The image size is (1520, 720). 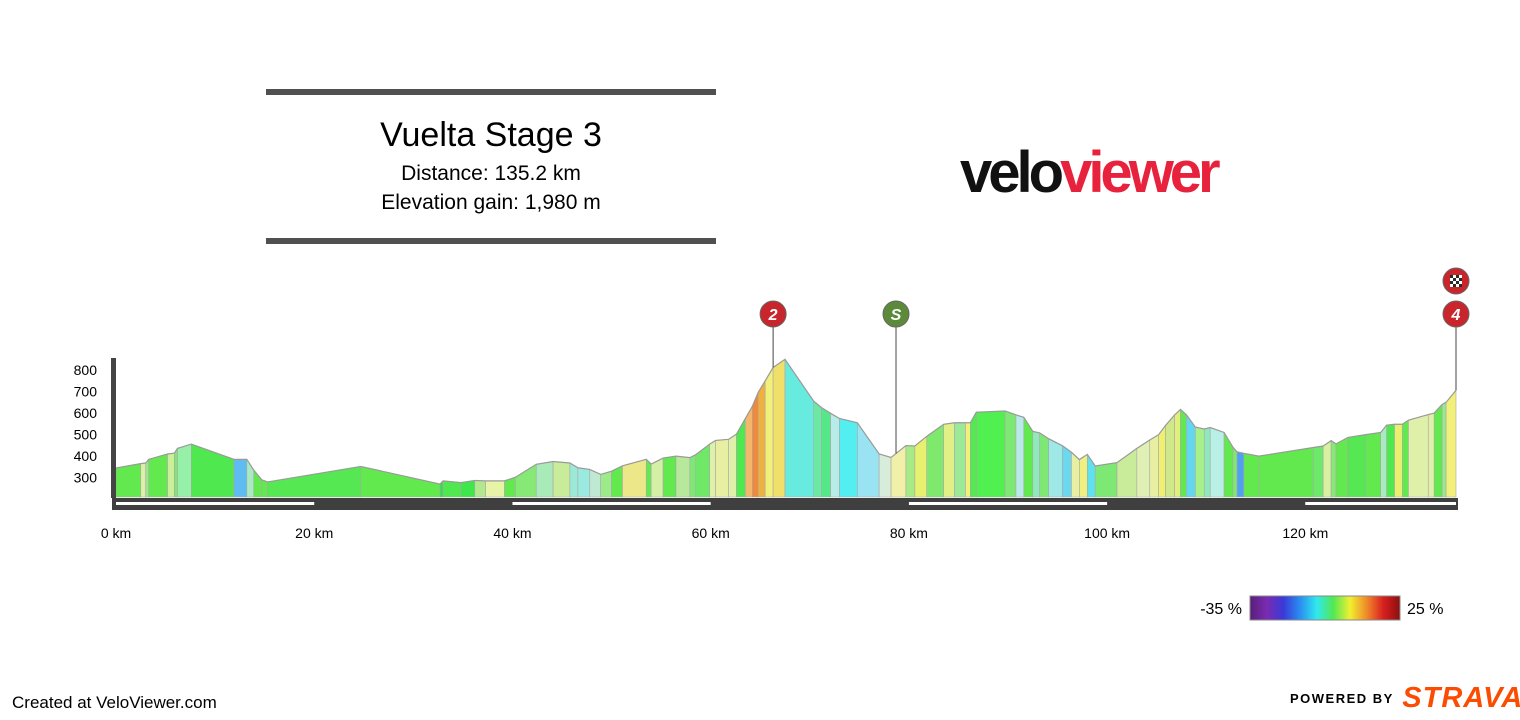 What do you see at coordinates (1107, 533) in the screenshot?
I see `x-tick-label: 100 km` at bounding box center [1107, 533].